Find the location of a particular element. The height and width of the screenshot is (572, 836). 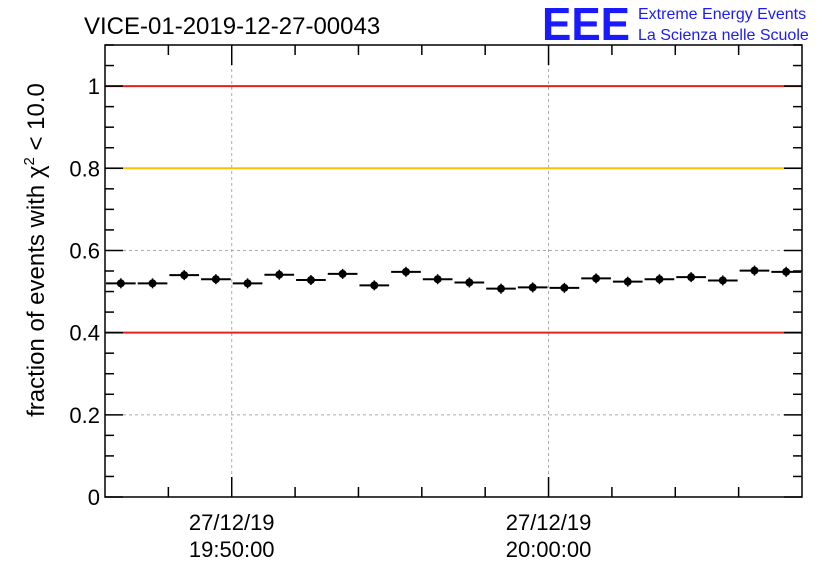

data-points is located at coordinates (453, 279).